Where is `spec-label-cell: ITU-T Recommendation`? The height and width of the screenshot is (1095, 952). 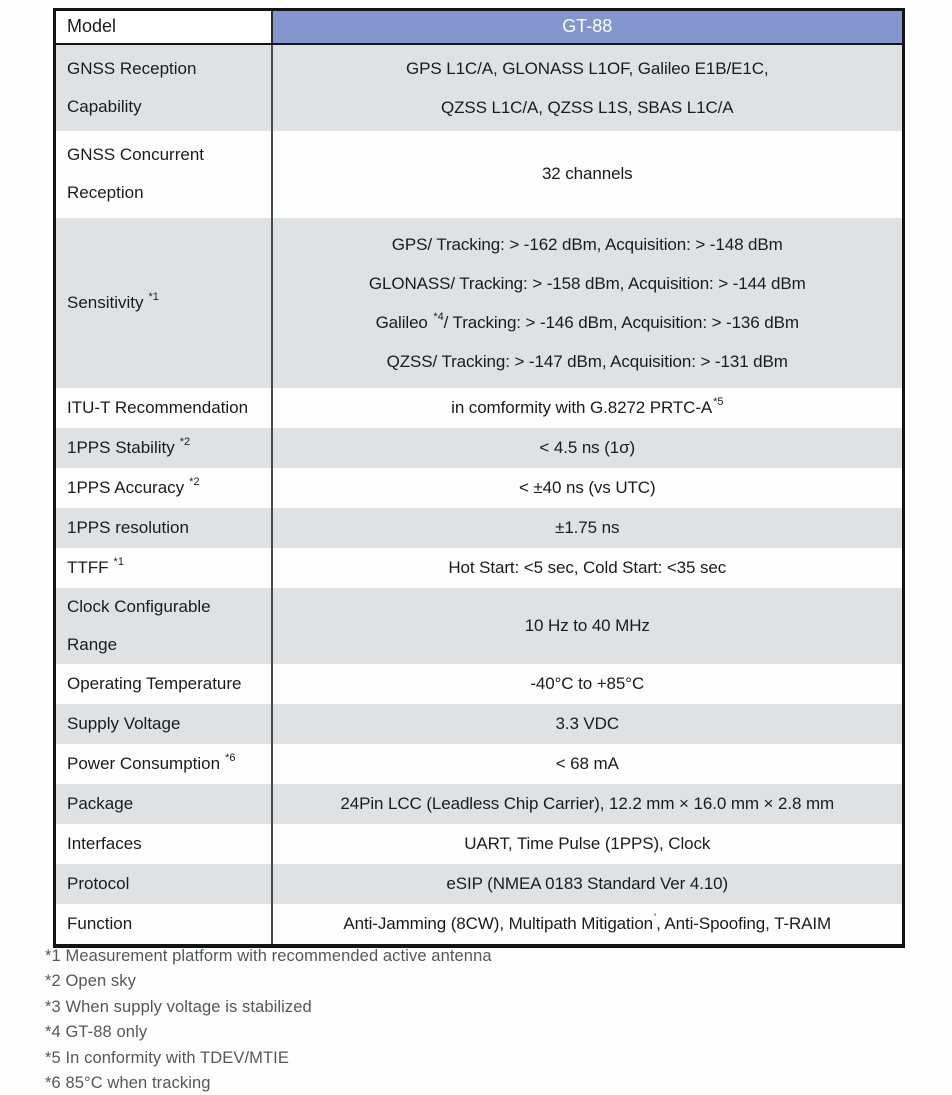
spec-label-cell: ITU-T Recommendation is located at coordinates (163, 408).